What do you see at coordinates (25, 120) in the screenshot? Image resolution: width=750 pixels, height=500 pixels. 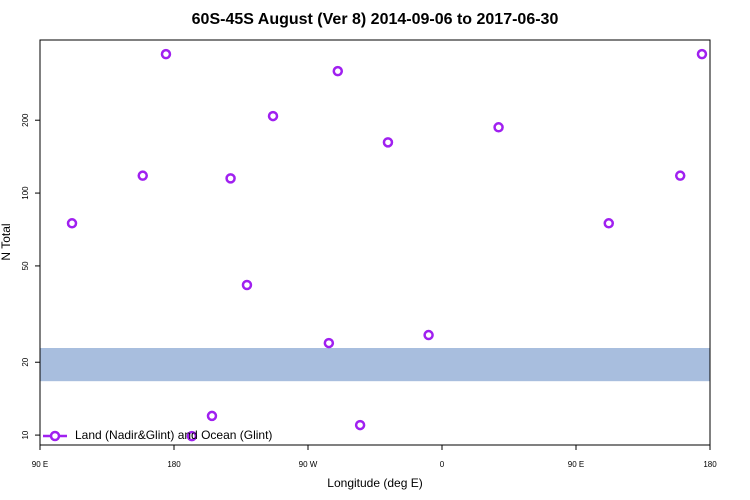 I see `y-tick-label: 200` at bounding box center [25, 120].